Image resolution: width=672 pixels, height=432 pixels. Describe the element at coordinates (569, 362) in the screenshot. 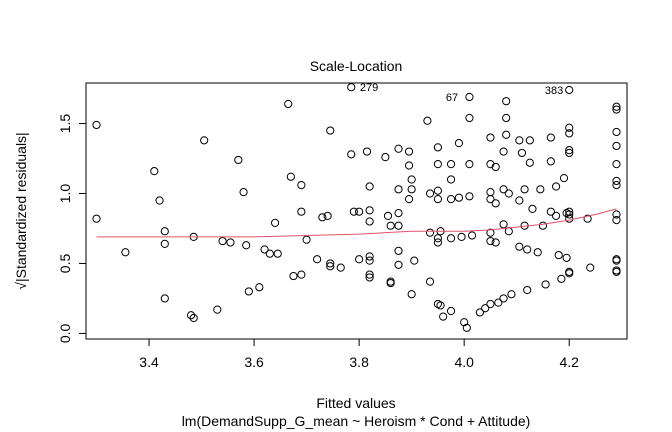

I see `x-tick-label: 4.2` at that location.